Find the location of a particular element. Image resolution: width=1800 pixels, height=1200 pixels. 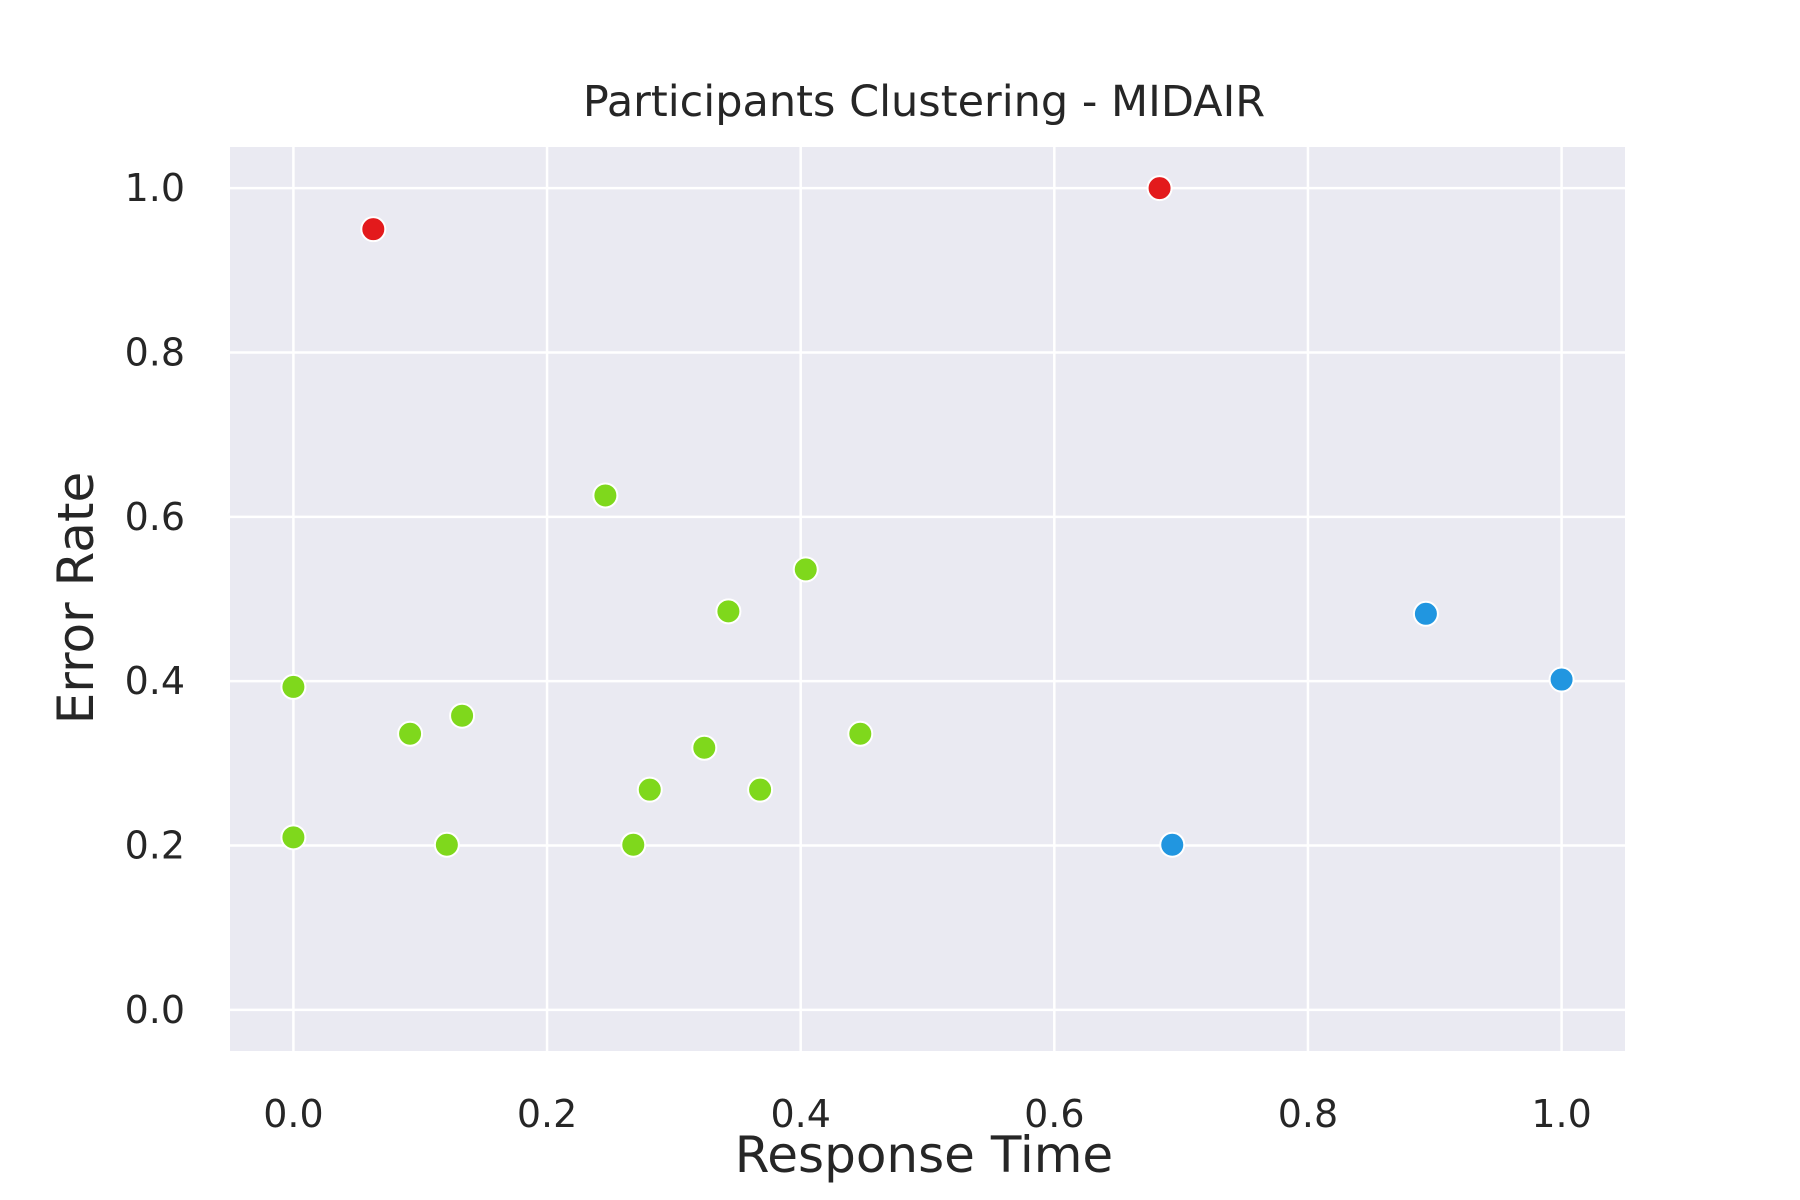

x-tick-label: 0.0 is located at coordinates (293, 1114).